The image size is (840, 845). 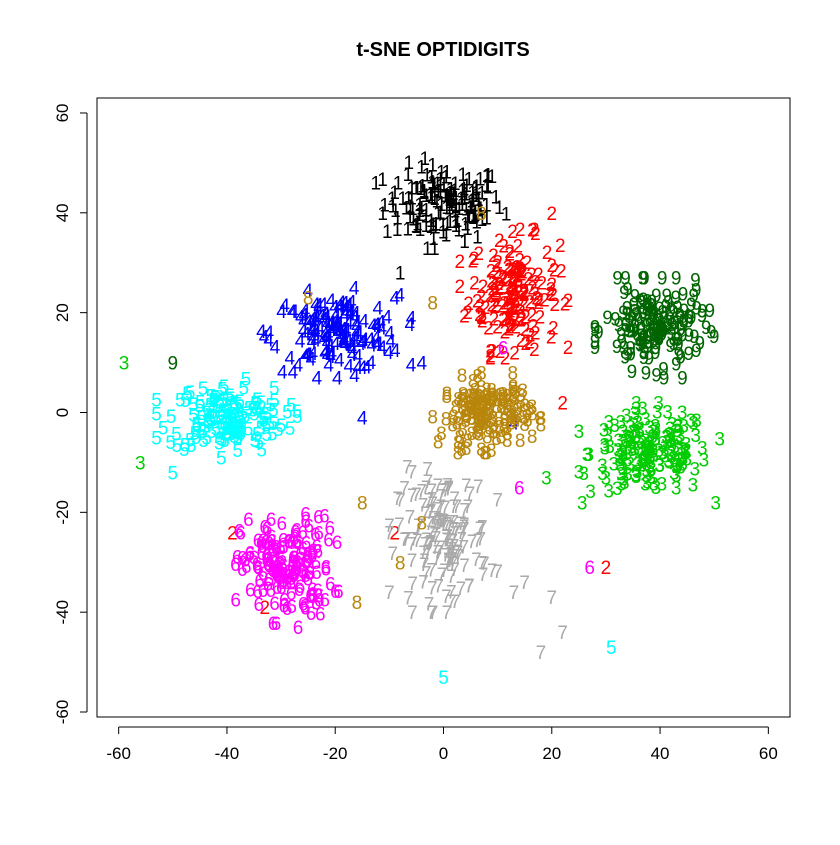 What do you see at coordinates (442, 744) in the screenshot?
I see `x-axis: -60 -40 -20 0 20 40 60` at bounding box center [442, 744].